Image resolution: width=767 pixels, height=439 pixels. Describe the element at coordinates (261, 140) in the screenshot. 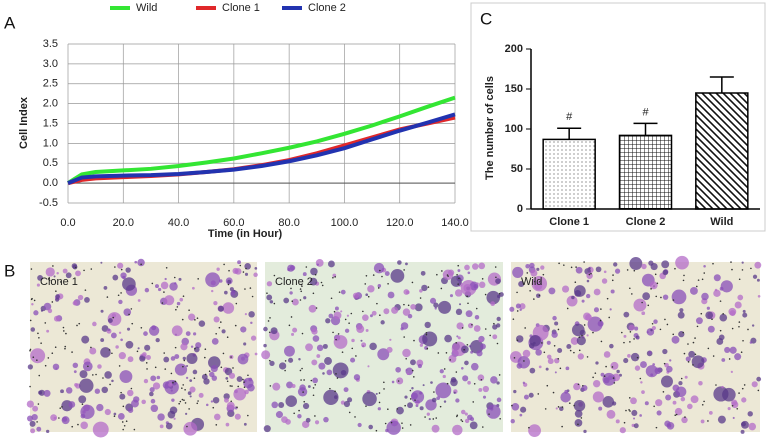

I see `series-line` at that location.